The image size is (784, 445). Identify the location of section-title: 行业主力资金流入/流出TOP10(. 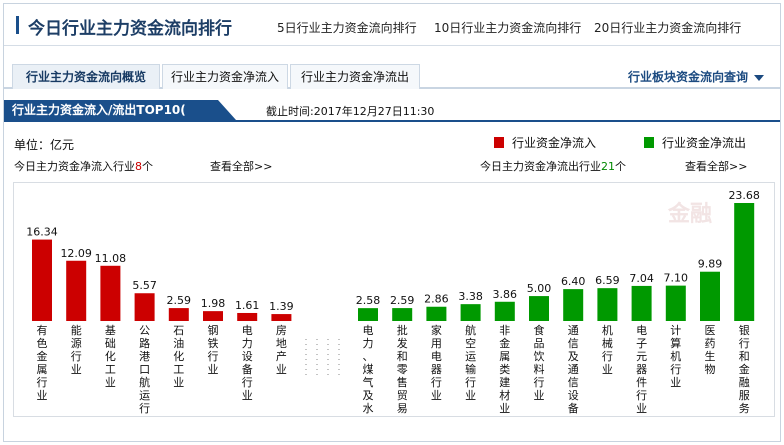
(120, 110).